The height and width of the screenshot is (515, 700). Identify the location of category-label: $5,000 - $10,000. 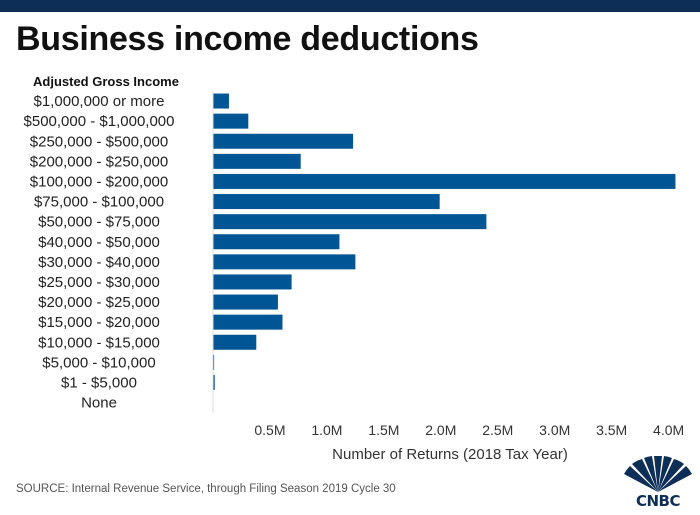
(98, 362).